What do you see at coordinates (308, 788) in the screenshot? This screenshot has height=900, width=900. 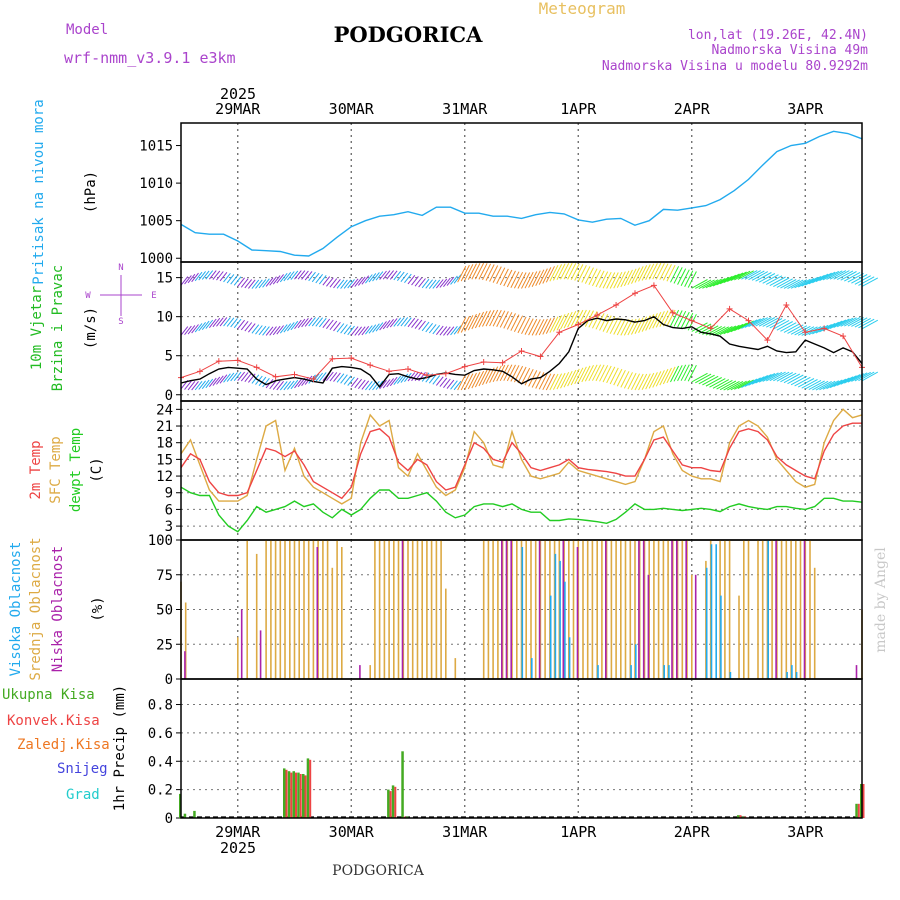 I see `precip-bar-total` at bounding box center [308, 788].